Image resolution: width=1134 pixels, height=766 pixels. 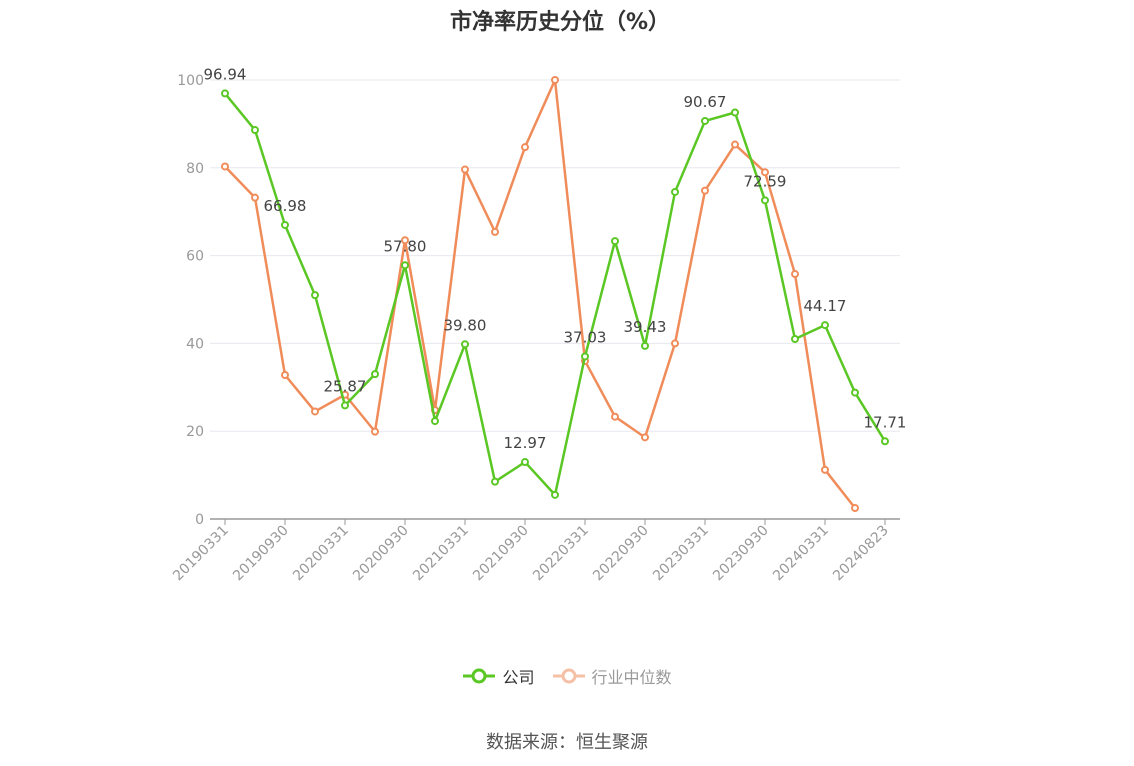 What do you see at coordinates (441, 554) in the screenshot?
I see `x-tick-label: 20210331` at bounding box center [441, 554].